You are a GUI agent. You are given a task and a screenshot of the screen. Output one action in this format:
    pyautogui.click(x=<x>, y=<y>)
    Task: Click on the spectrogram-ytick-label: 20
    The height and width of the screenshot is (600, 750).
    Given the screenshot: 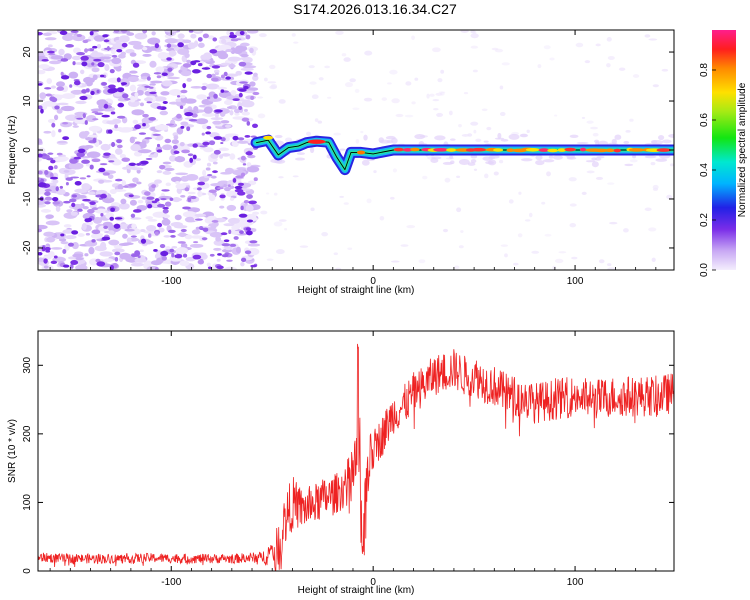 What is the action you would take?
    pyautogui.click(x=27, y=52)
    